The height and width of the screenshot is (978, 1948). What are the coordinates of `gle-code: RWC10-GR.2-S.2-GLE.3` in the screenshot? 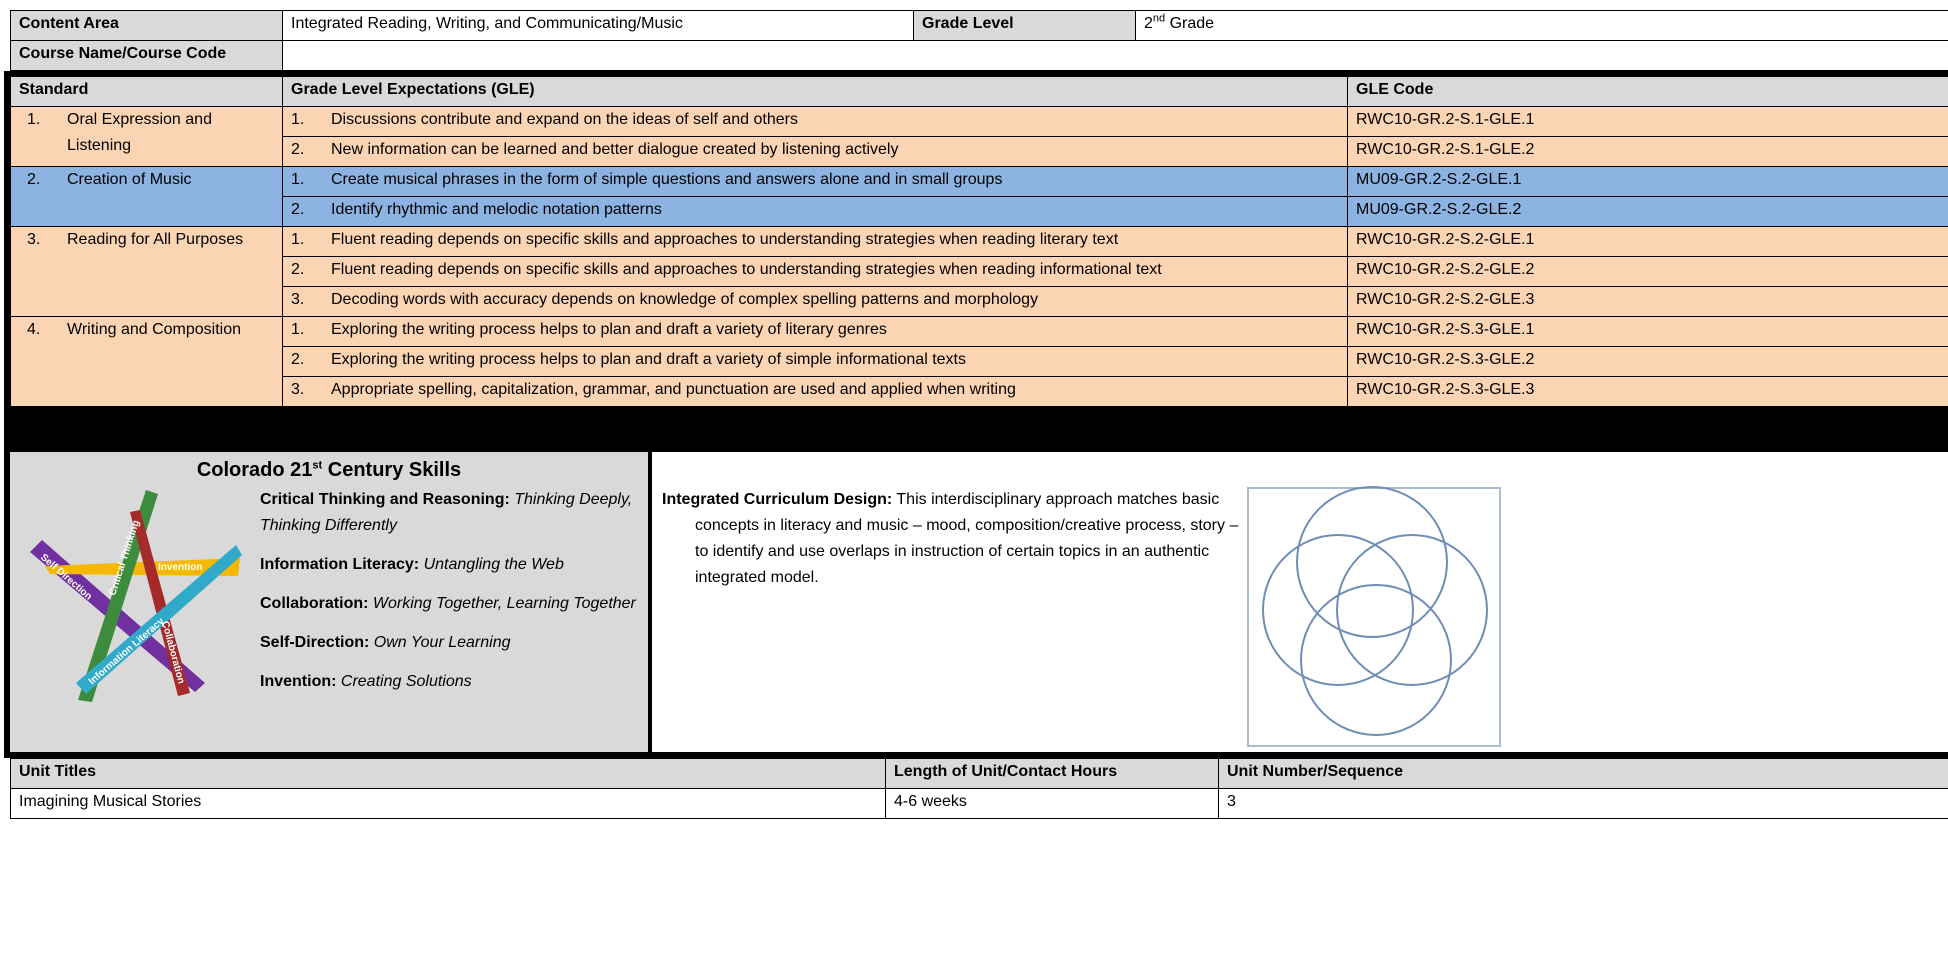 It's located at (1647, 301).